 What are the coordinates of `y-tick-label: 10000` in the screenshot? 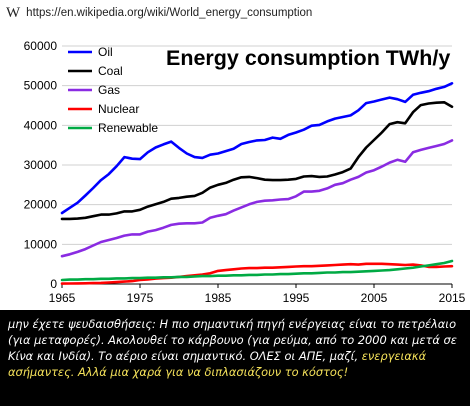 It's located at (41, 244).